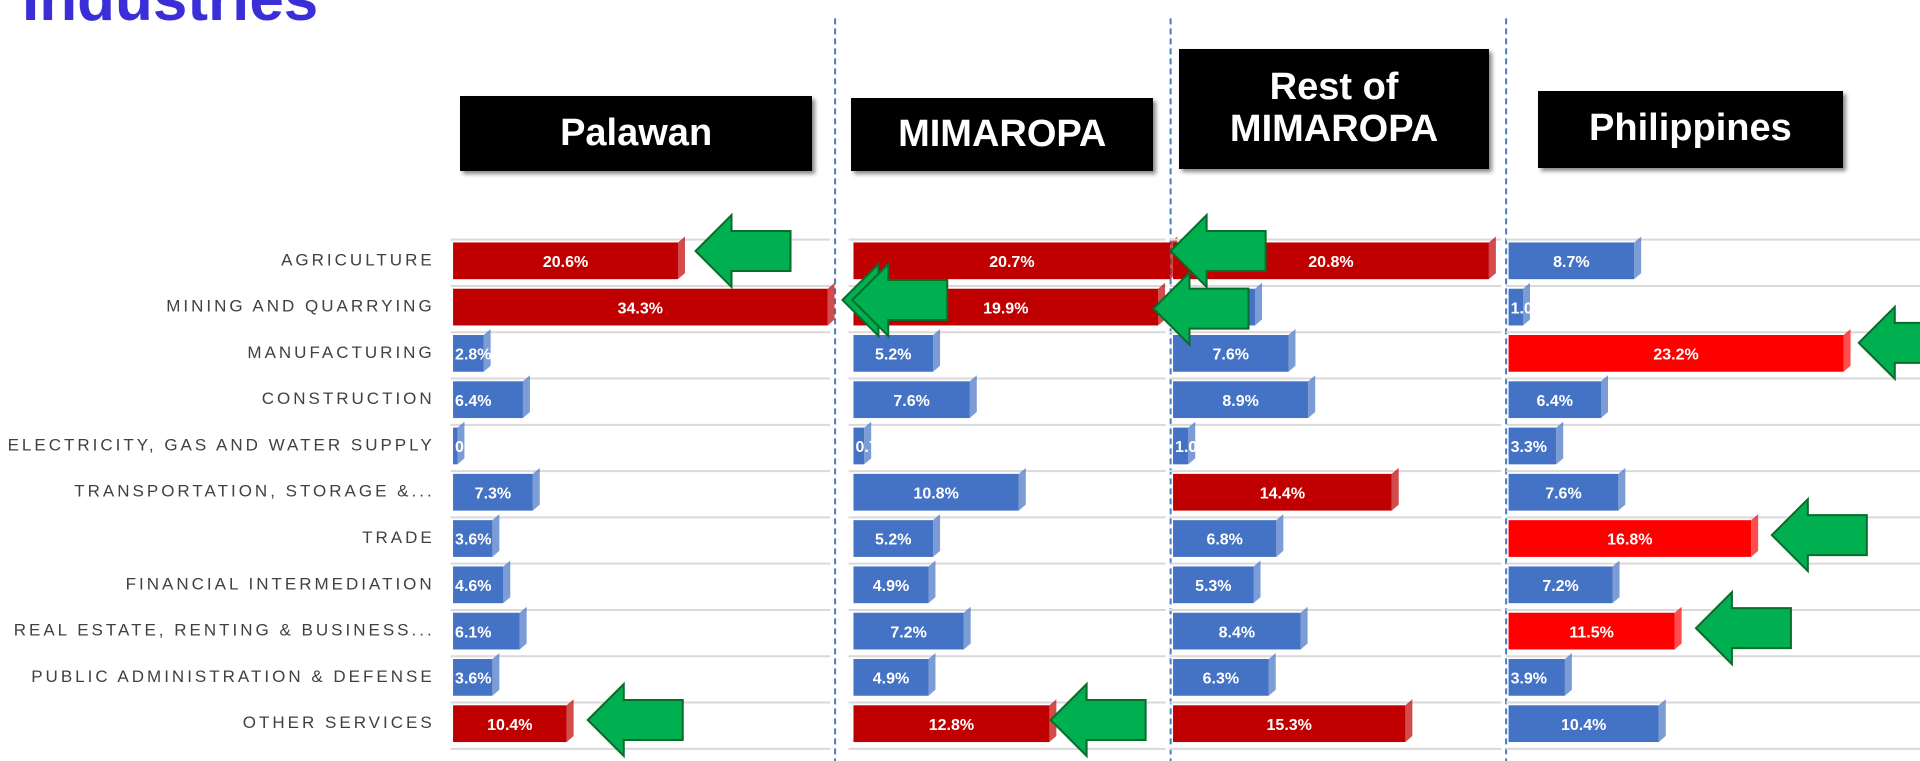  Describe the element at coordinates (232, 676) in the screenshot. I see `category-label: PUBLIC ADMINISTRATION & DEFENSE` at that location.